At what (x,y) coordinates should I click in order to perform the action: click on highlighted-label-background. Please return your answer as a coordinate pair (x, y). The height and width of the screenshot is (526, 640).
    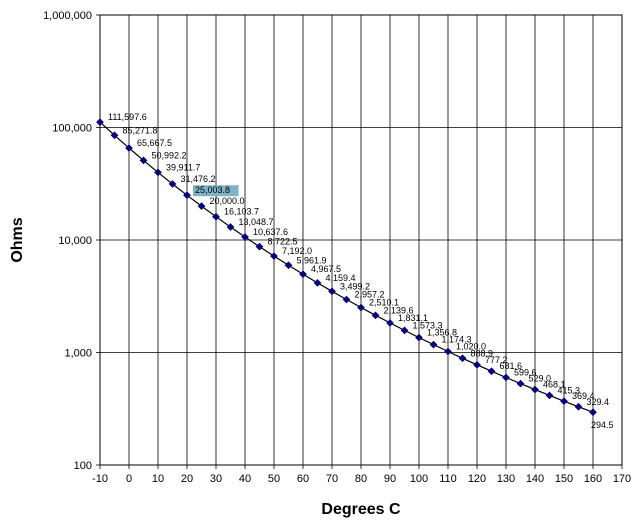
    Looking at the image, I should click on (216, 191).